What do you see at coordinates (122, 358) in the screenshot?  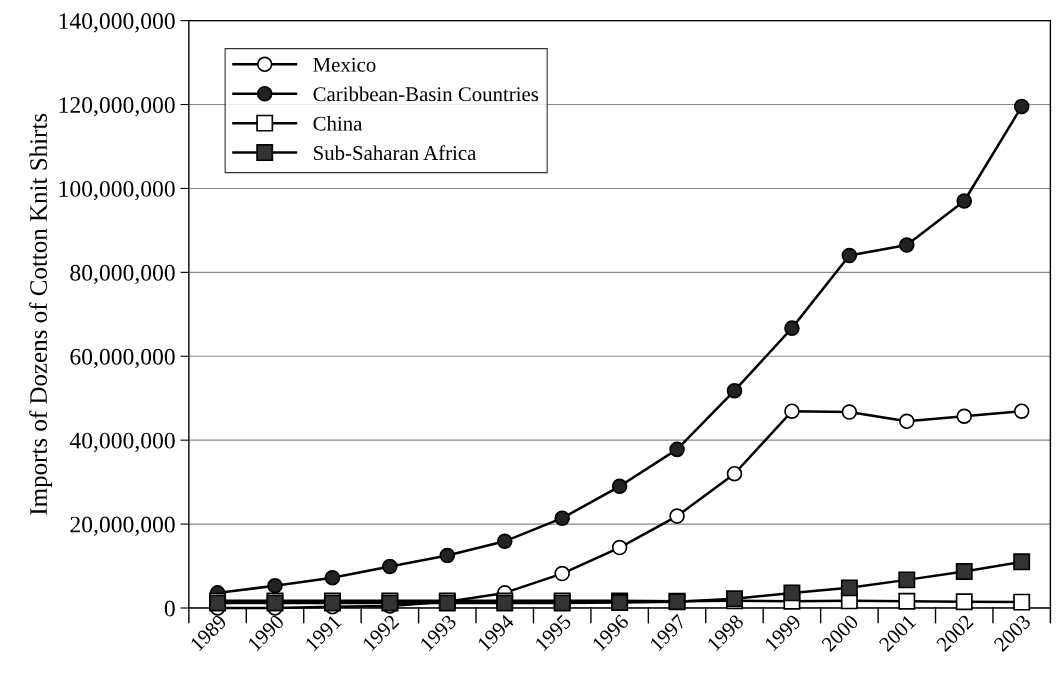 I see `y-tick-label: 60,000,000` at bounding box center [122, 358].